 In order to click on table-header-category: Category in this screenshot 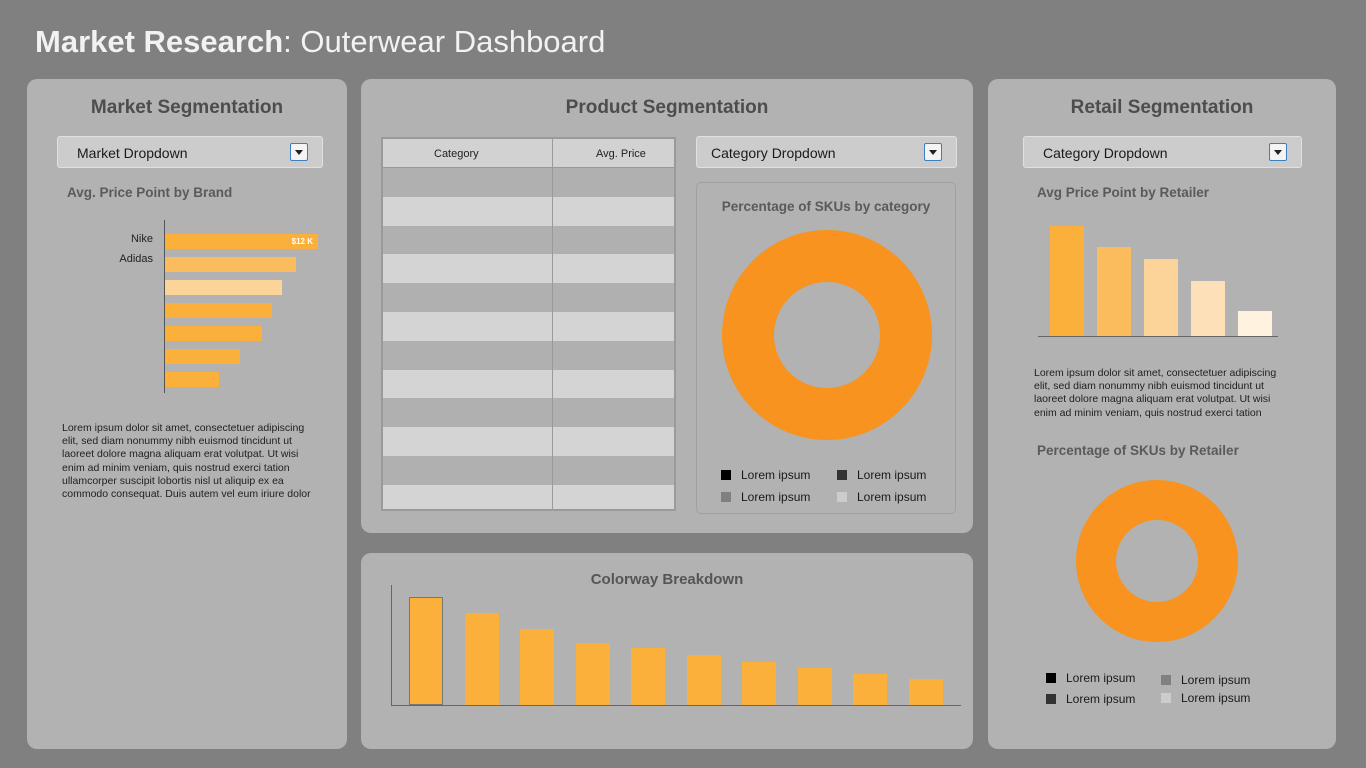, I will do `click(456, 154)`.